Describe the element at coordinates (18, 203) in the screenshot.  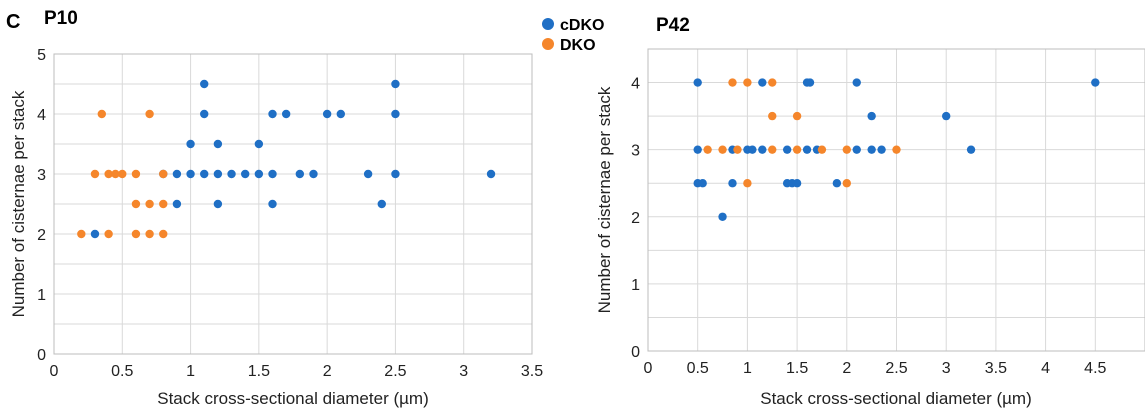
I see `y-axis-label-p10: Number of cisternae per stack` at that location.